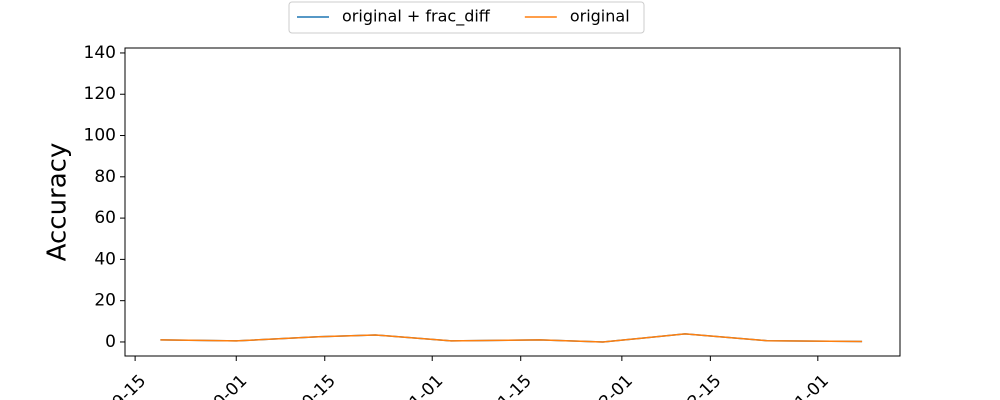 The width and height of the screenshot is (1000, 400). I want to click on y-tick-label: 100, so click(100, 136).